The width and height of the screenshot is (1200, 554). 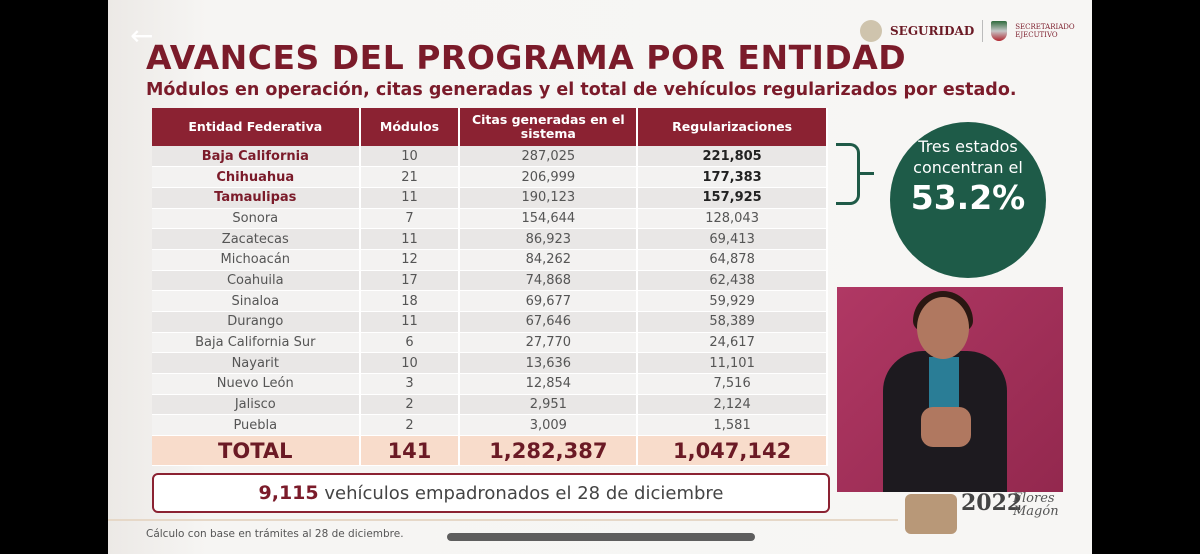 I want to click on arrow-left-icon: ←, so click(x=142, y=35).